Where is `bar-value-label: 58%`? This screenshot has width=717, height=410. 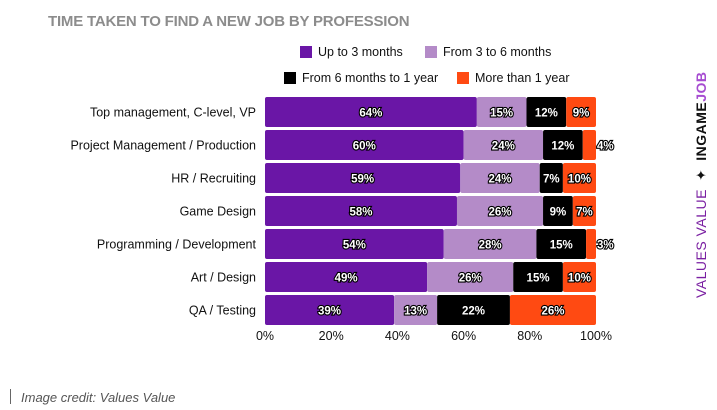 bar-value-label: 58% is located at coordinates (360, 213).